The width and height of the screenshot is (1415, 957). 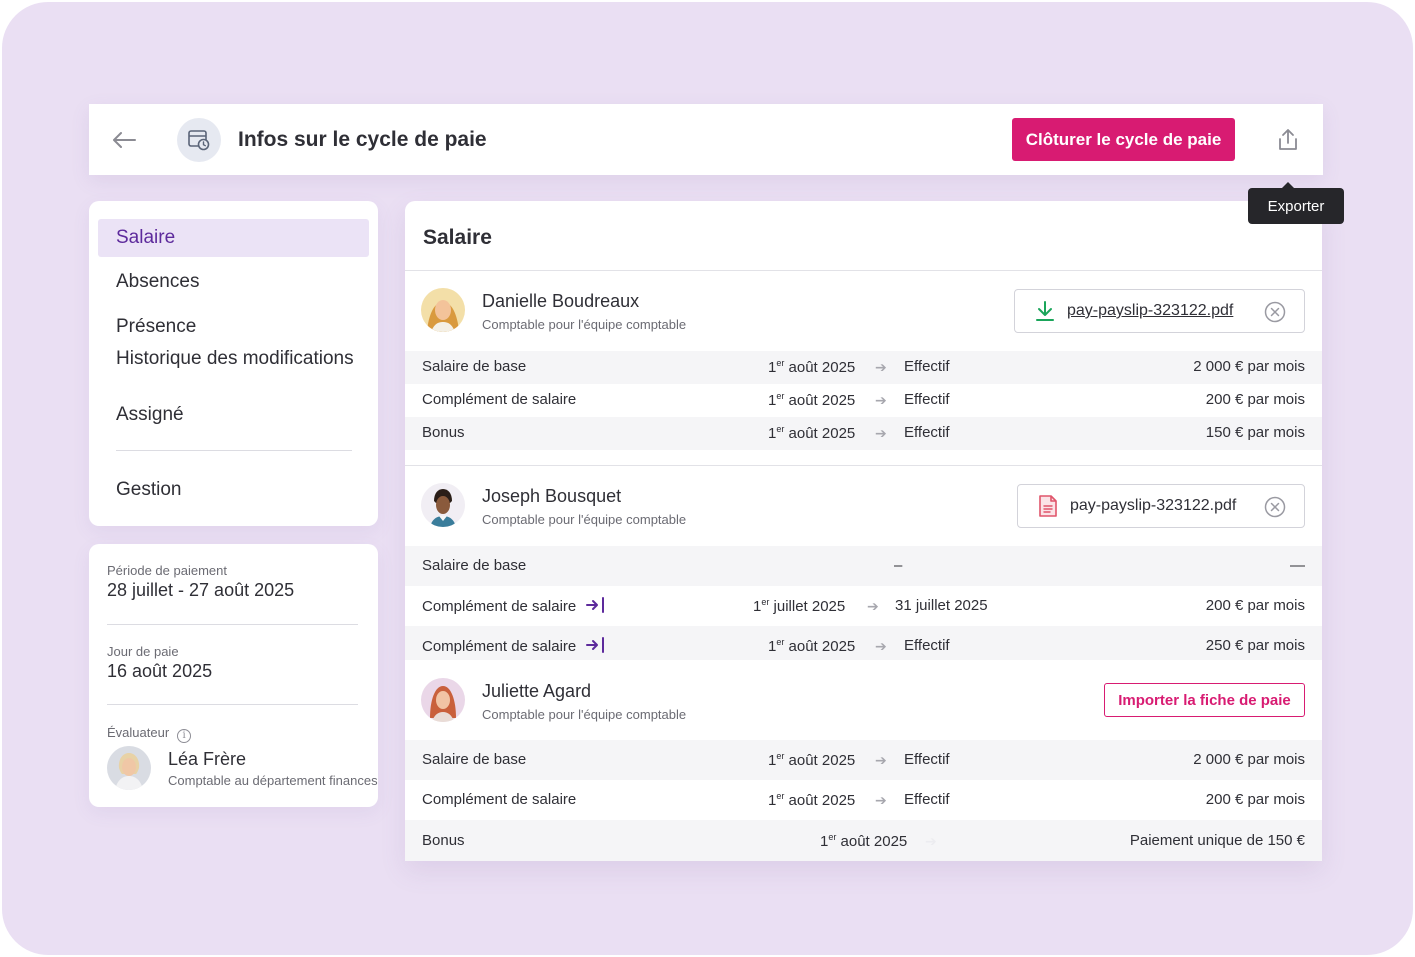 I want to click on nav-item-history: Historique des modifications, so click(x=235, y=358).